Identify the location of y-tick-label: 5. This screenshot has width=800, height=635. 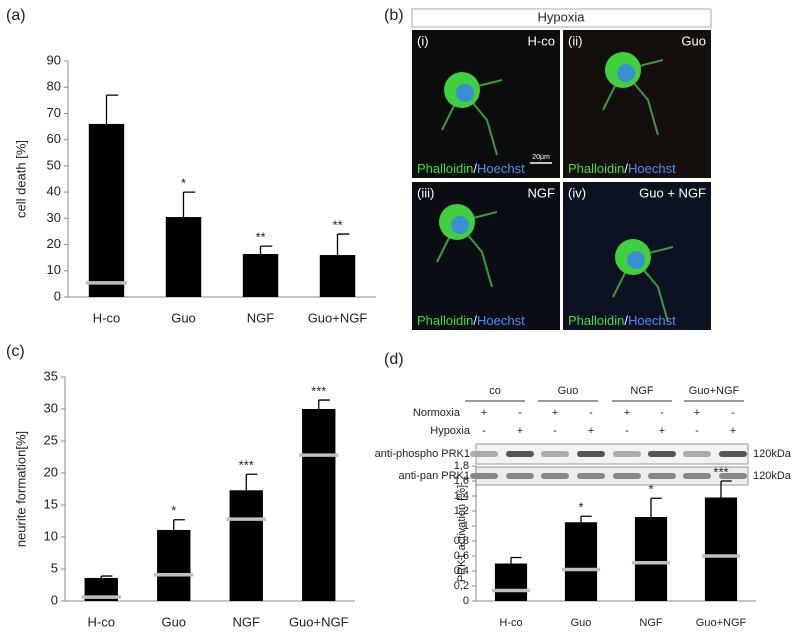
(54, 567).